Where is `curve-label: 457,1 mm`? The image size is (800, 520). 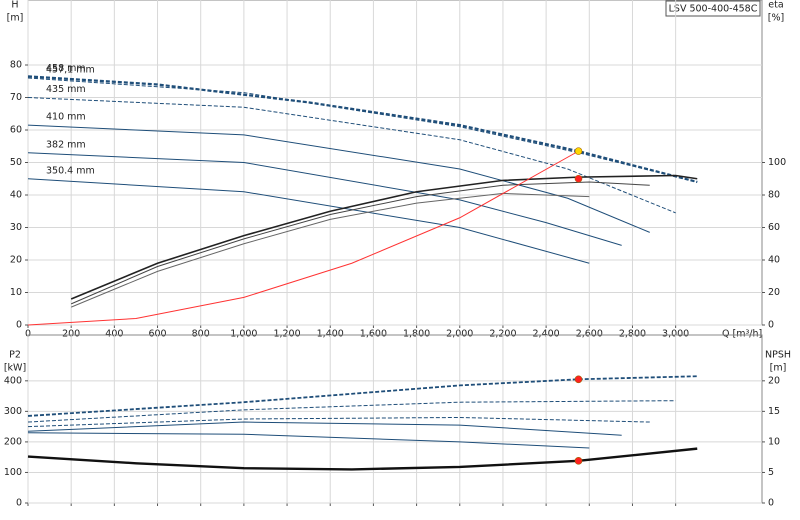 curve-label: 457,1 mm is located at coordinates (70, 70).